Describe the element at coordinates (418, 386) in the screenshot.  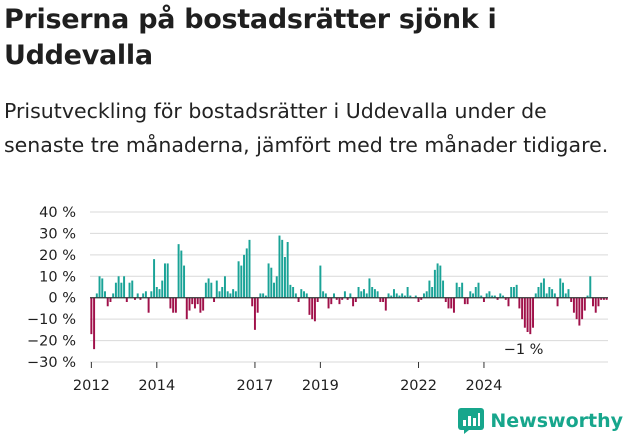
I see `x-tick-label: 2022` at that location.